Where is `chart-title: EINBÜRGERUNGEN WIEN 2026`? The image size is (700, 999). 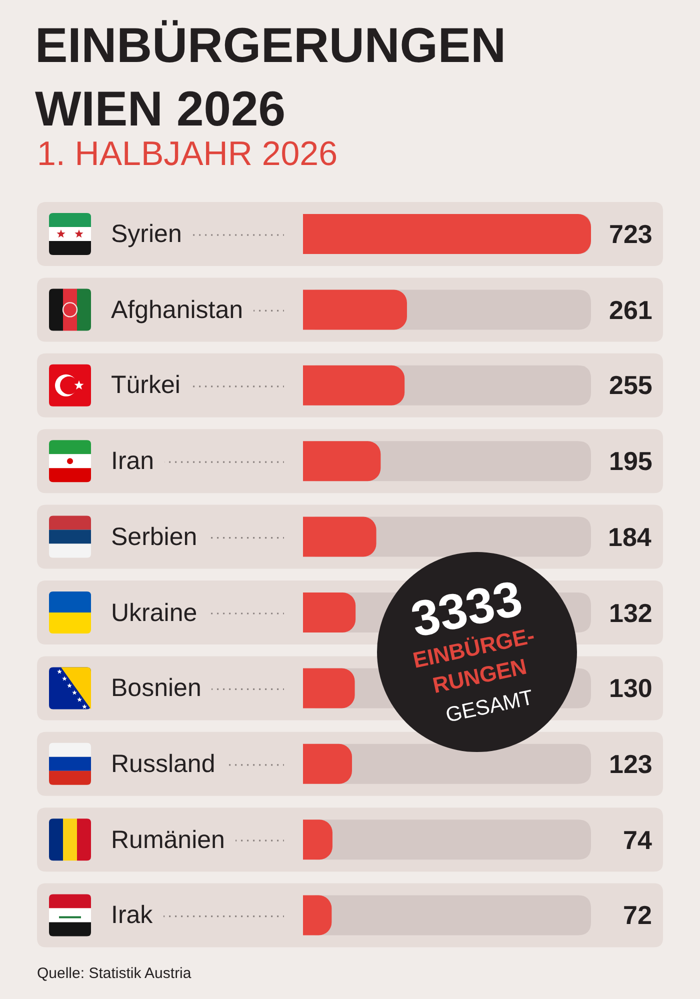 chart-title: EINBÜRGERUNGEN WIEN 2026 is located at coordinates (270, 78).